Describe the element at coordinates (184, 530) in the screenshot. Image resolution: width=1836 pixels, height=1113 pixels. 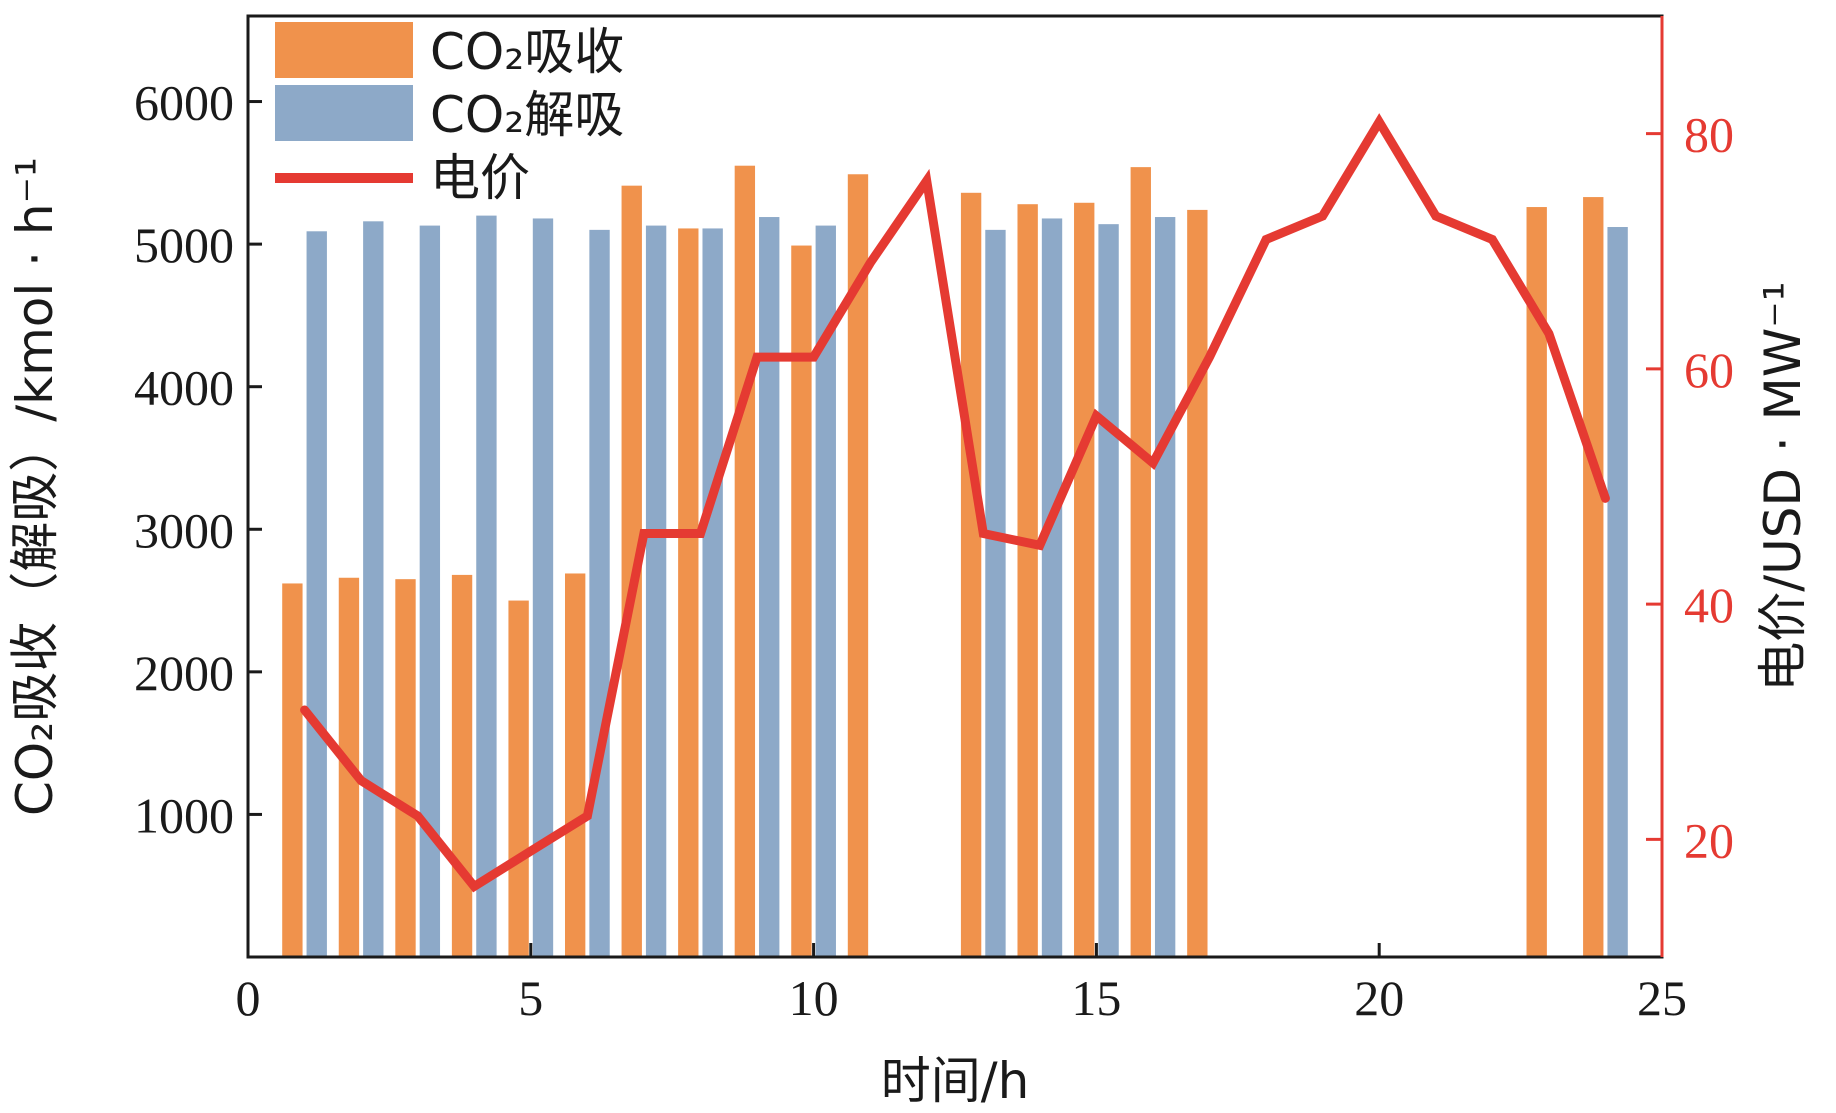
I see `y-tick-label: 3000` at that location.